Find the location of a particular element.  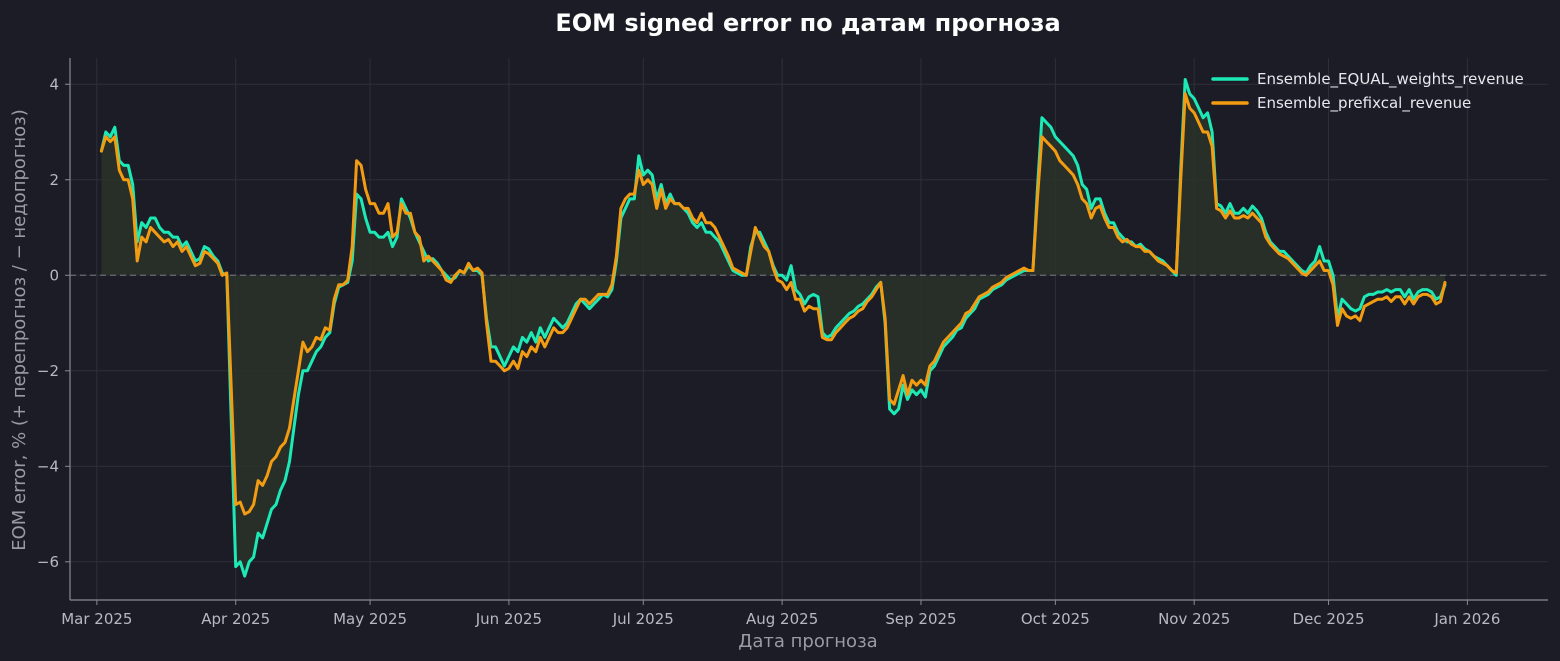

x-tick-label: Sep 2025 is located at coordinates (920, 619).